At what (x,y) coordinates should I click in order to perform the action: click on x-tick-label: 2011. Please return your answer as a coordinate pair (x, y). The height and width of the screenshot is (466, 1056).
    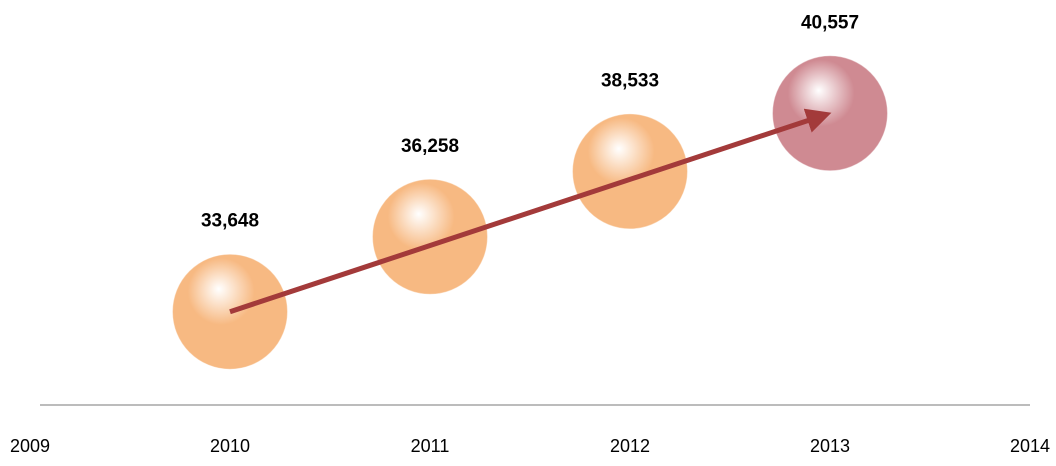
    Looking at the image, I should click on (430, 446).